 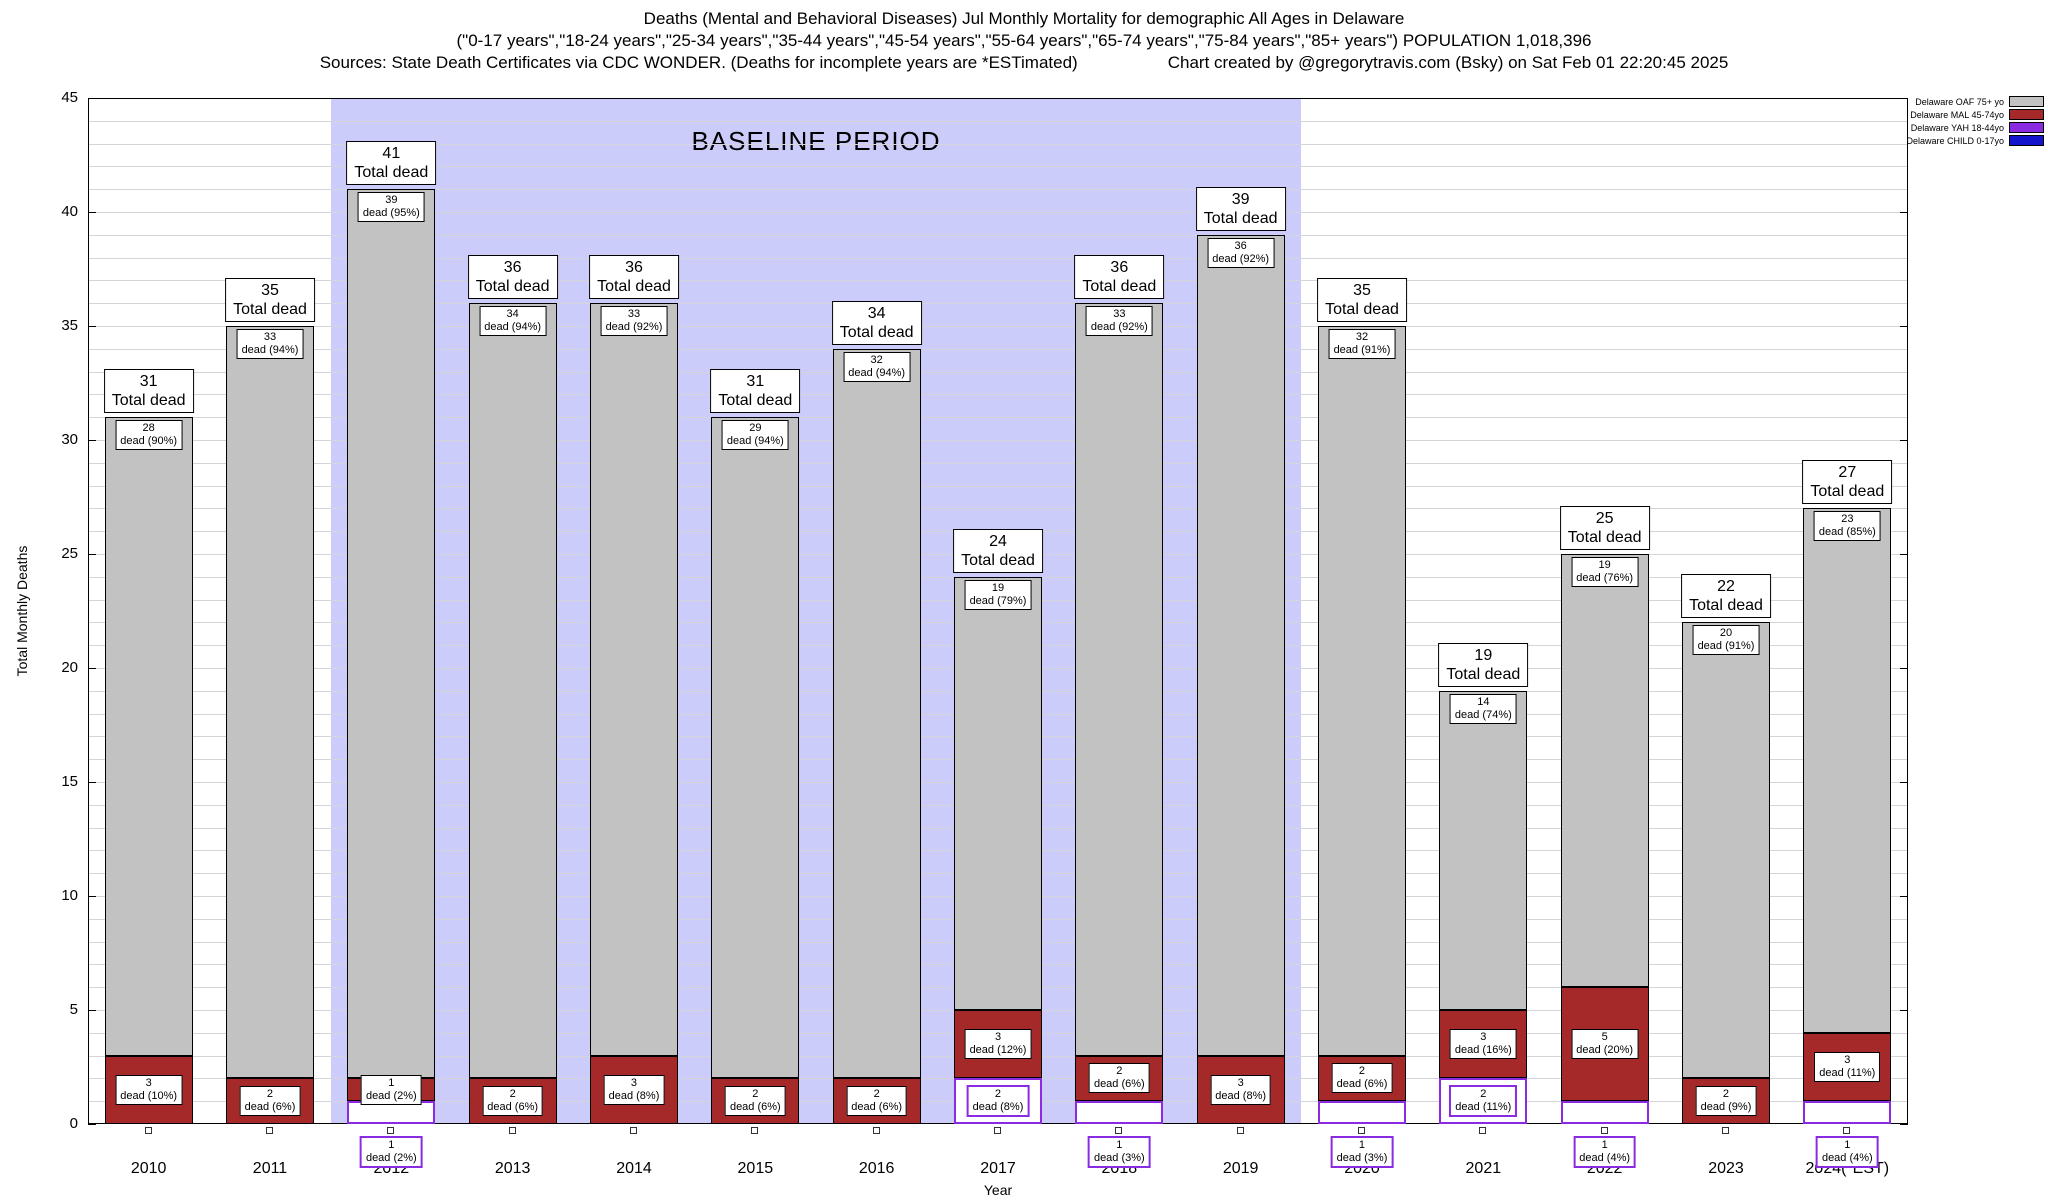 What do you see at coordinates (1605, 572) in the screenshot?
I see `oaf-segment-label: 19 dead (76%)` at bounding box center [1605, 572].